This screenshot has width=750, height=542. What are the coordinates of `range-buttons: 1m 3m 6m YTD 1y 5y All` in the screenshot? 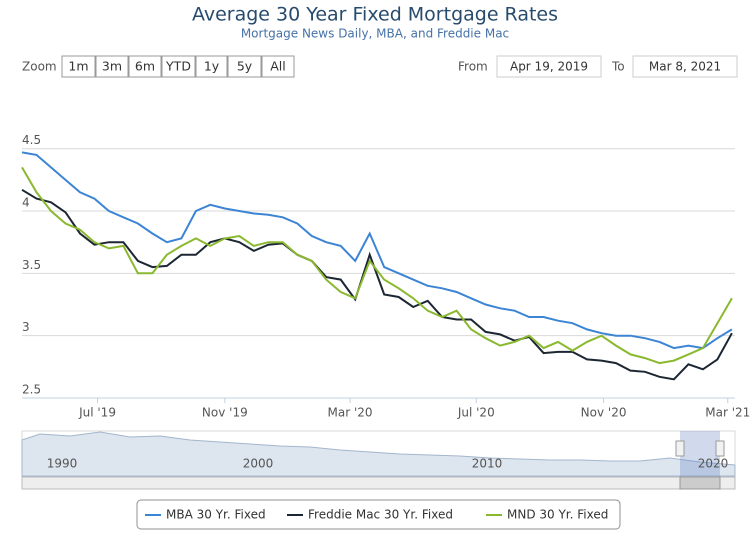 It's located at (178, 66).